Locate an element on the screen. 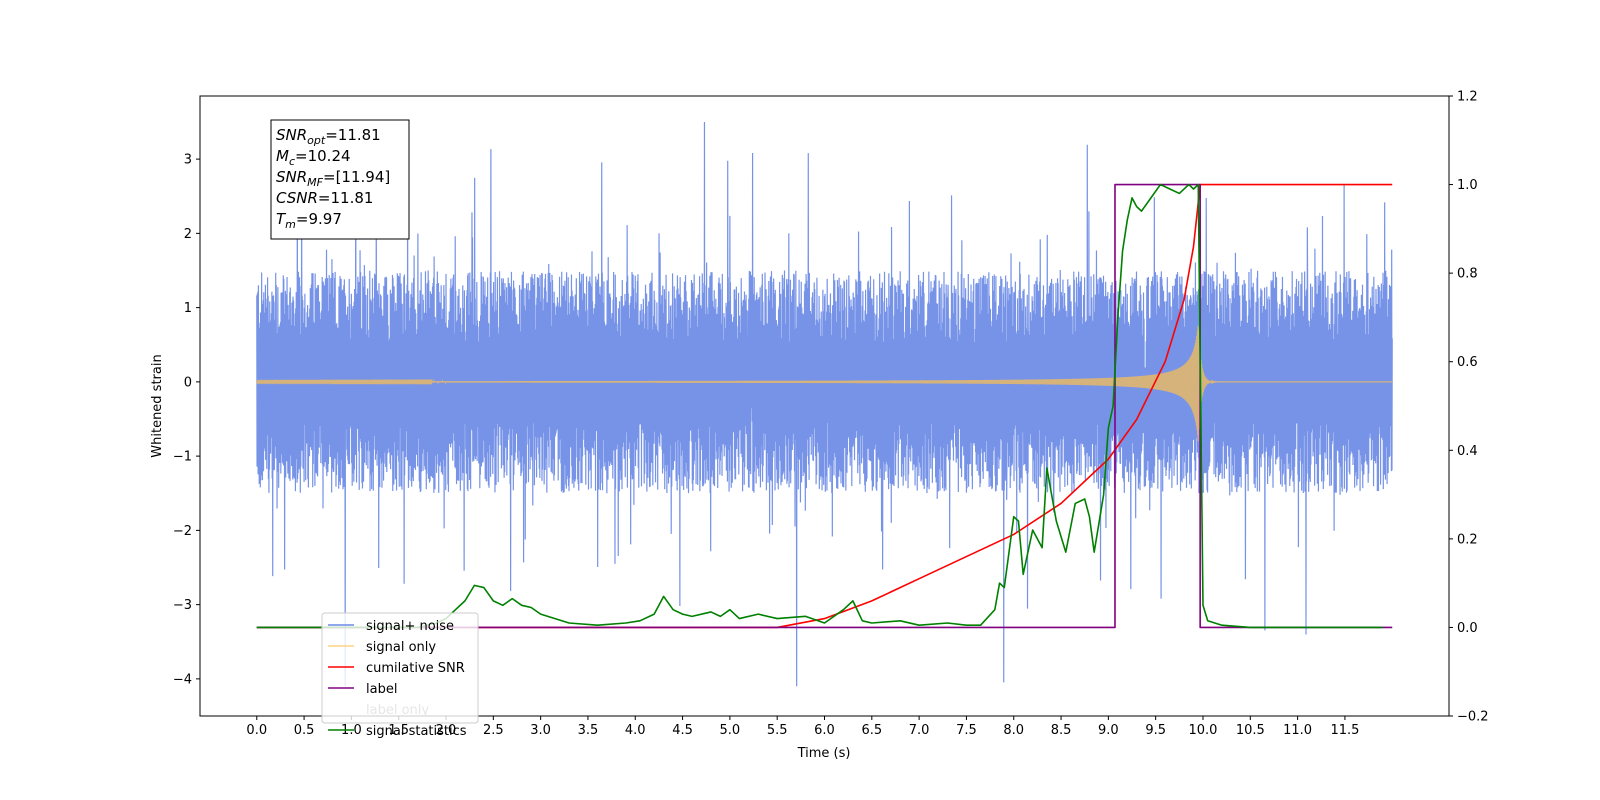  x-tick-label: 3.0 is located at coordinates (540, 730).